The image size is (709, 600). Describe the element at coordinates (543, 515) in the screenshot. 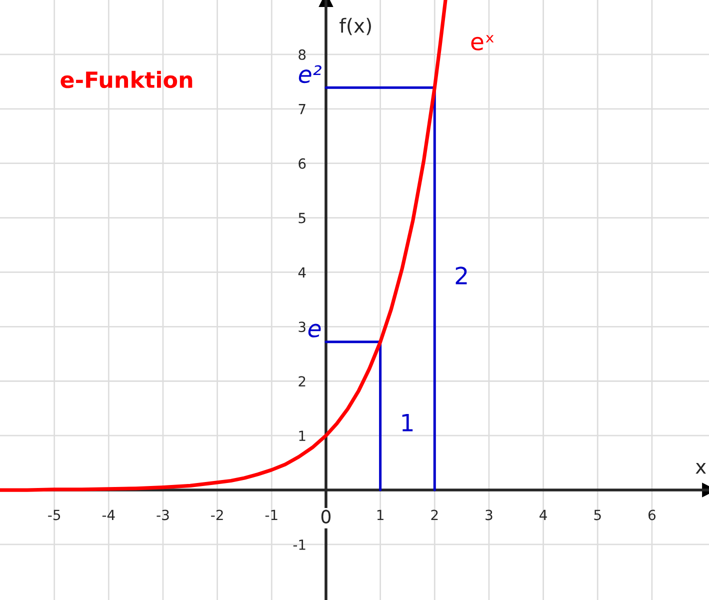

I see `x-tick-label: 4` at that location.